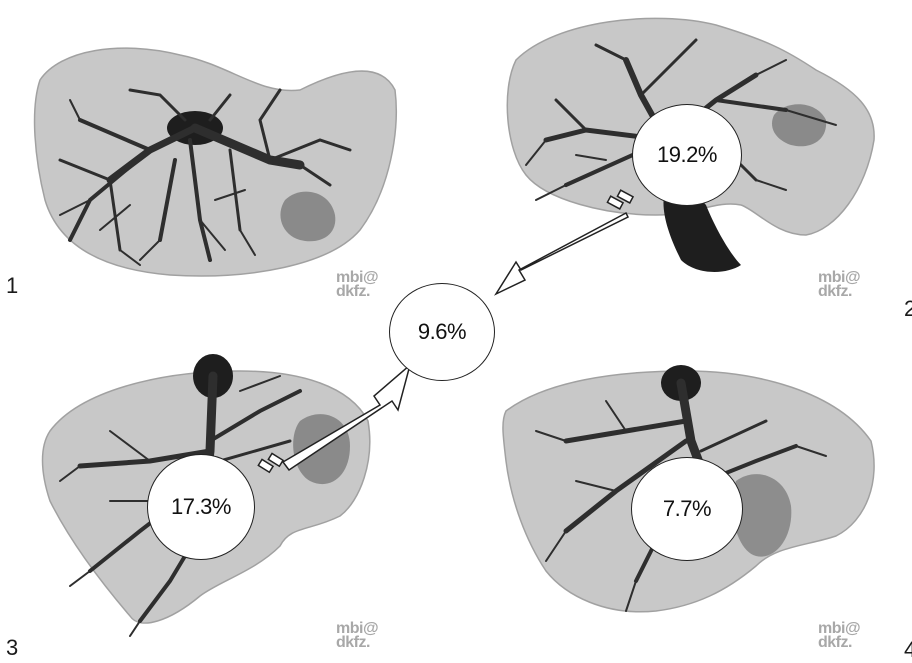 This screenshot has height=663, width=912. Describe the element at coordinates (12, 647) in the screenshot. I see `panel-number: 3` at that location.